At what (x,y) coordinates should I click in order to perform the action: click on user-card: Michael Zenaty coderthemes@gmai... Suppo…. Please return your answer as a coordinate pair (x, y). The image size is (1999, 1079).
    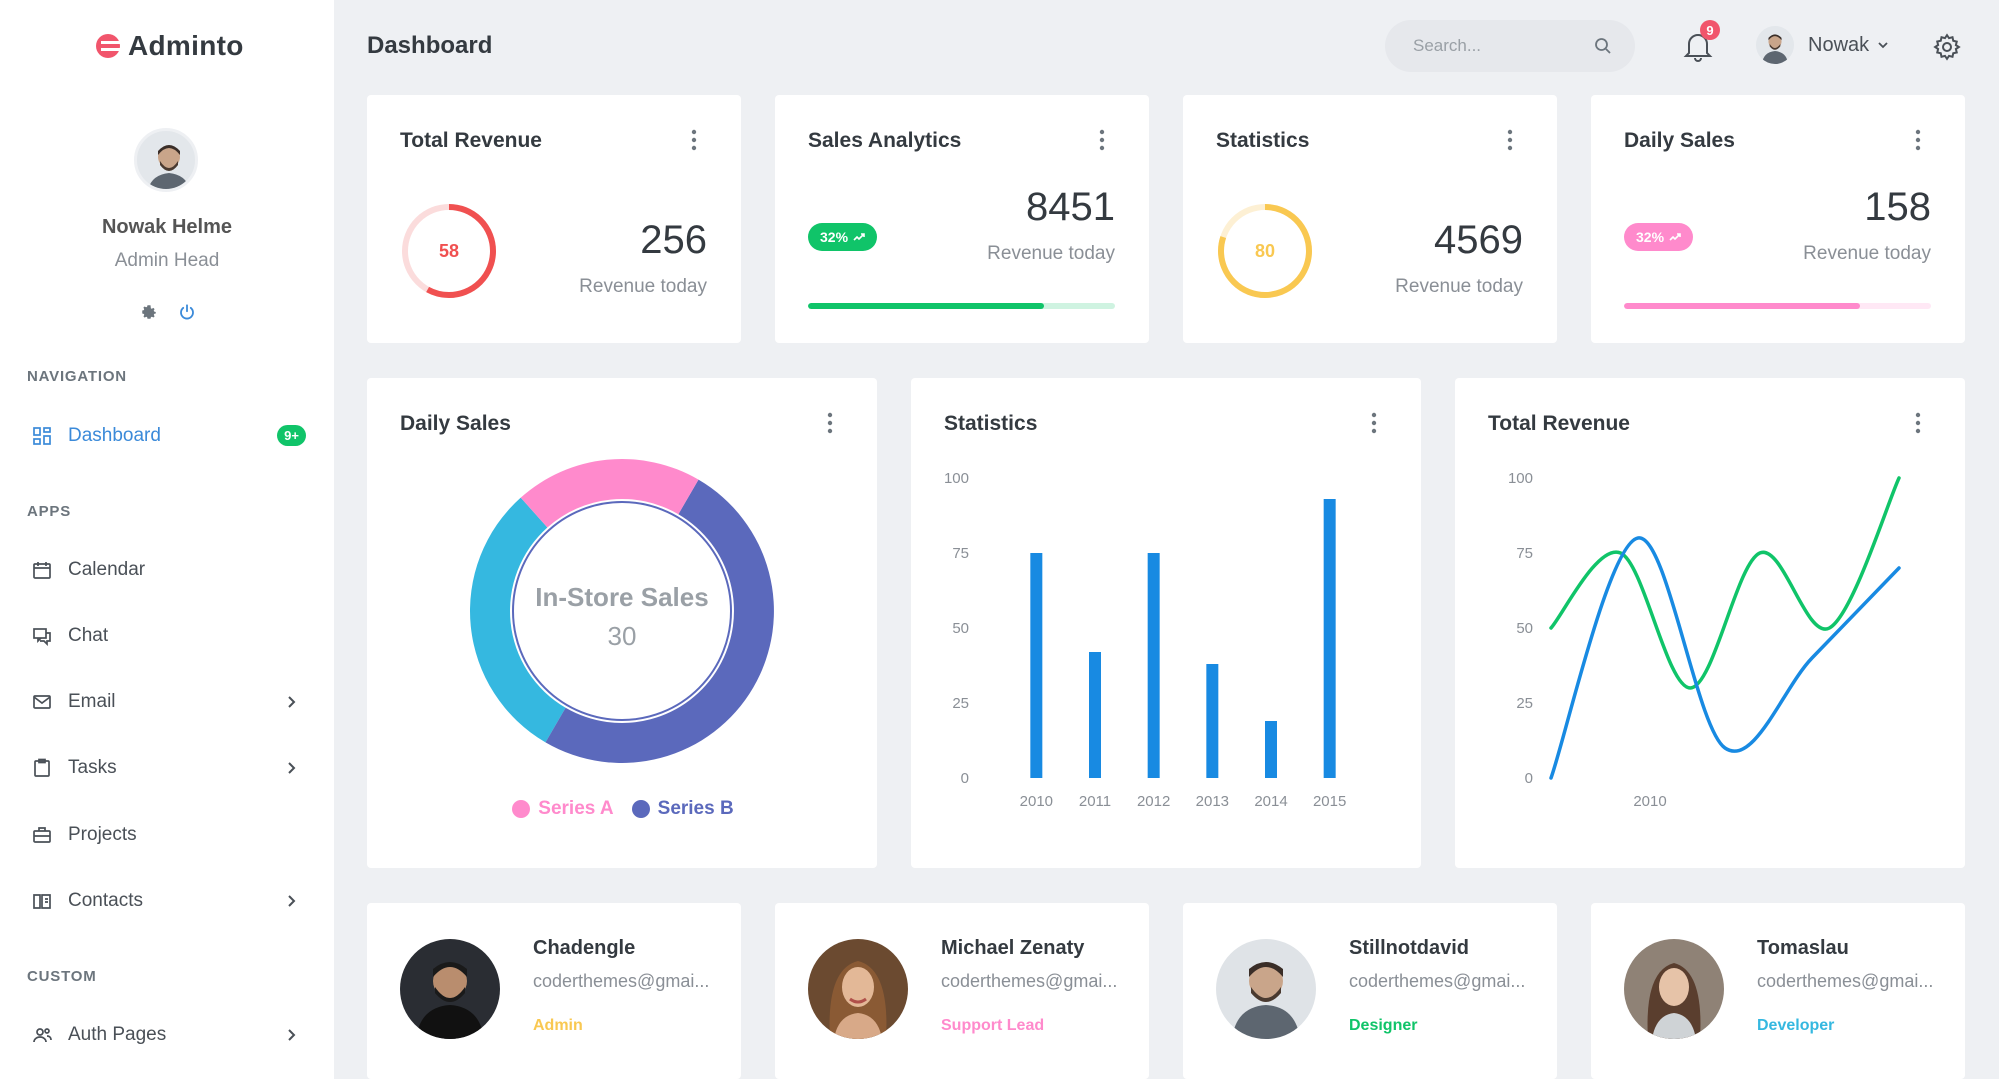
    Looking at the image, I should click on (962, 991).